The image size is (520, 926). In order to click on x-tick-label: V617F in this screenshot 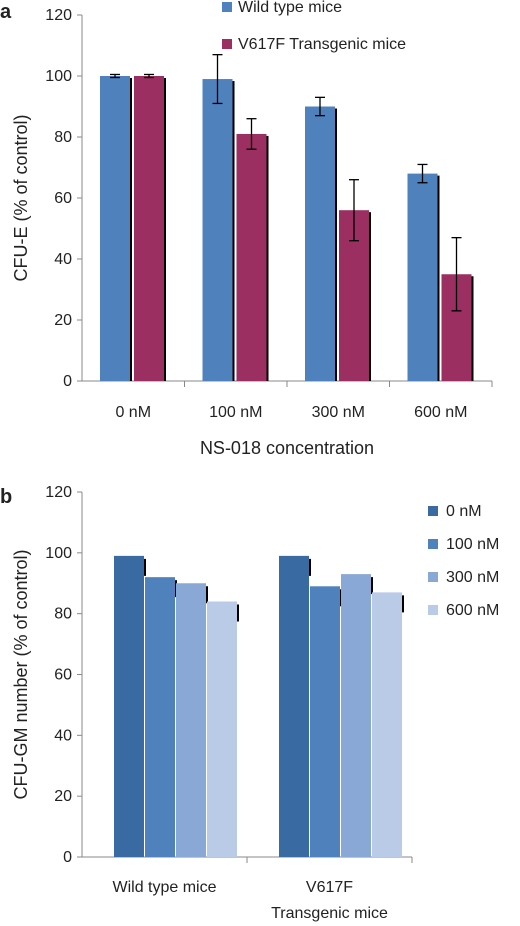, I will do `click(329, 887)`.